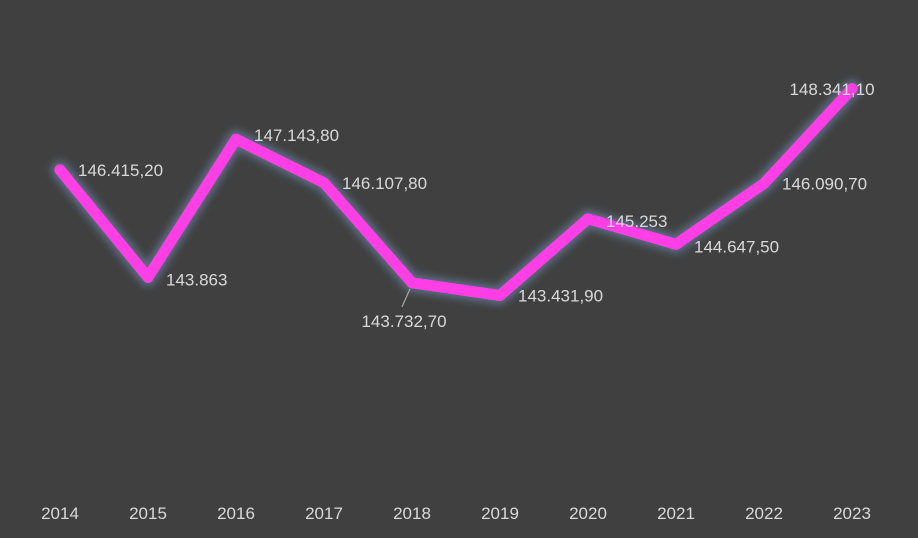 The image size is (918, 538). Describe the element at coordinates (500, 295) in the screenshot. I see `data-point-2019` at that location.